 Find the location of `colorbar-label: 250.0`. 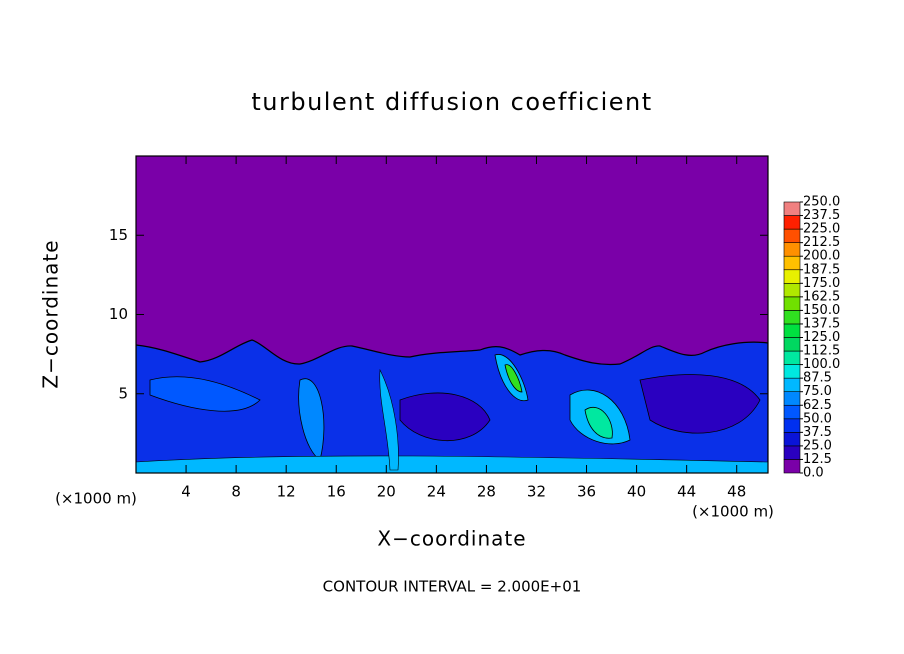

colorbar-label: 250.0 is located at coordinates (821, 202).